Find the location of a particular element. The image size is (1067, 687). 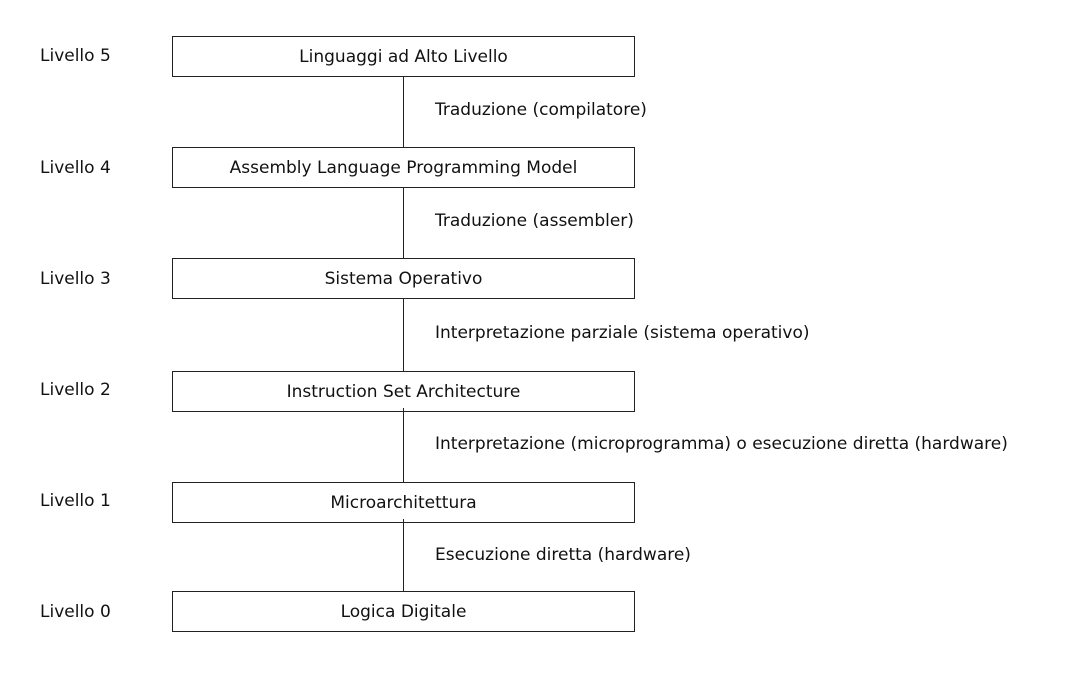

level-3-box: Sistema Operativo is located at coordinates (403, 278).